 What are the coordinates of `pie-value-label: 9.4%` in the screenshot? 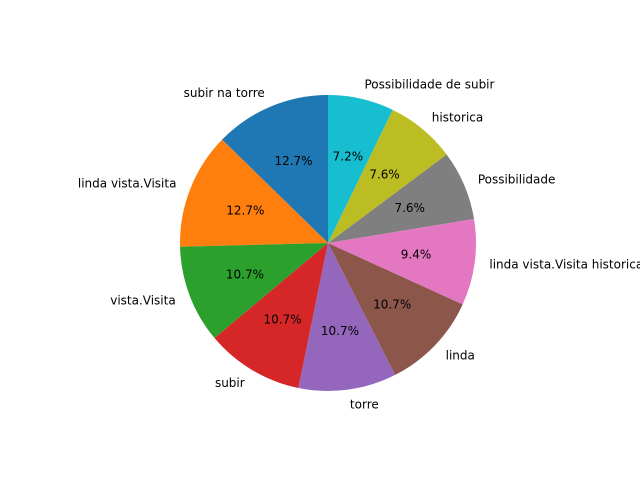 It's located at (416, 255).